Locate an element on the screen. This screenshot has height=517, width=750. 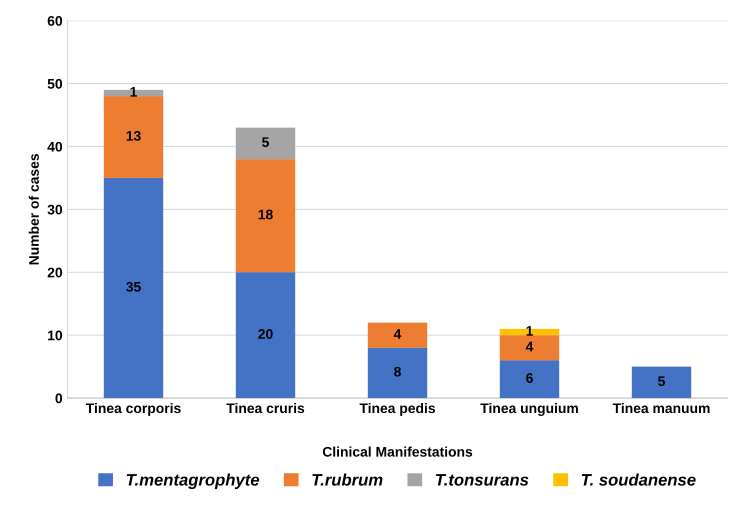
legend-label: T.rubrum is located at coordinates (347, 479).